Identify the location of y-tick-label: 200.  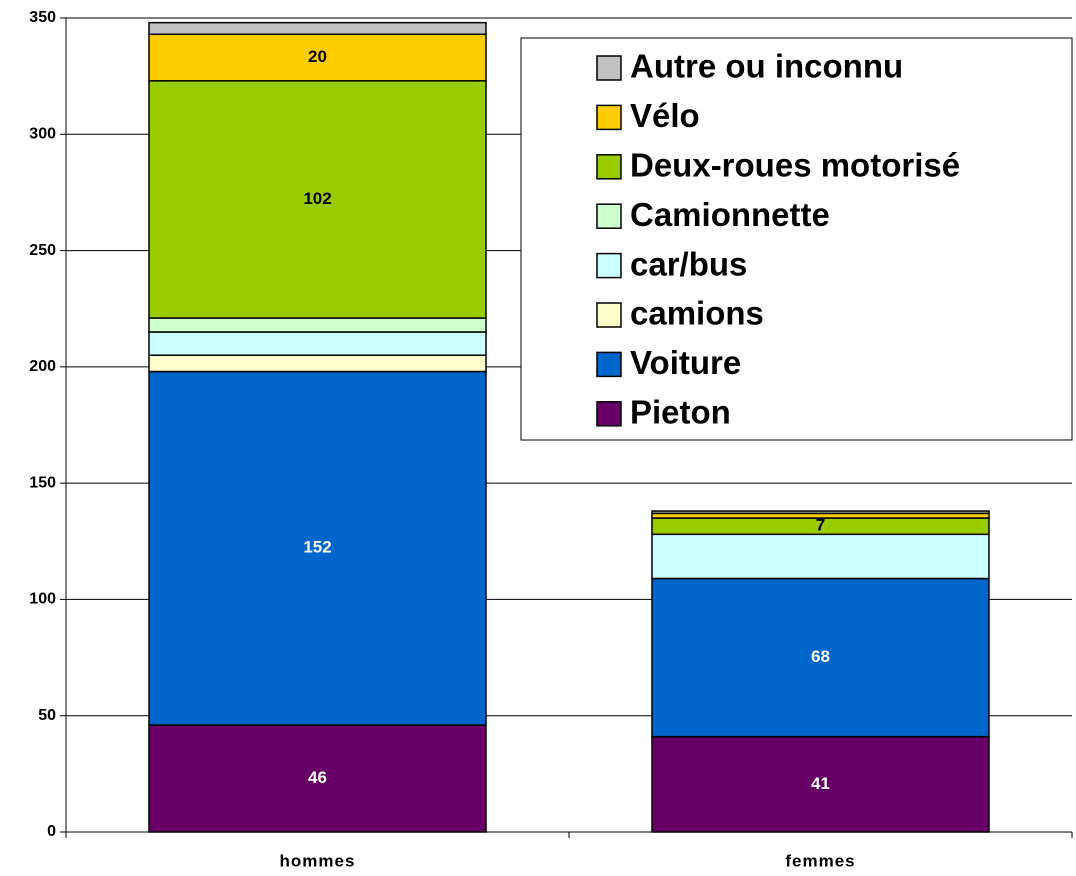
(42, 366).